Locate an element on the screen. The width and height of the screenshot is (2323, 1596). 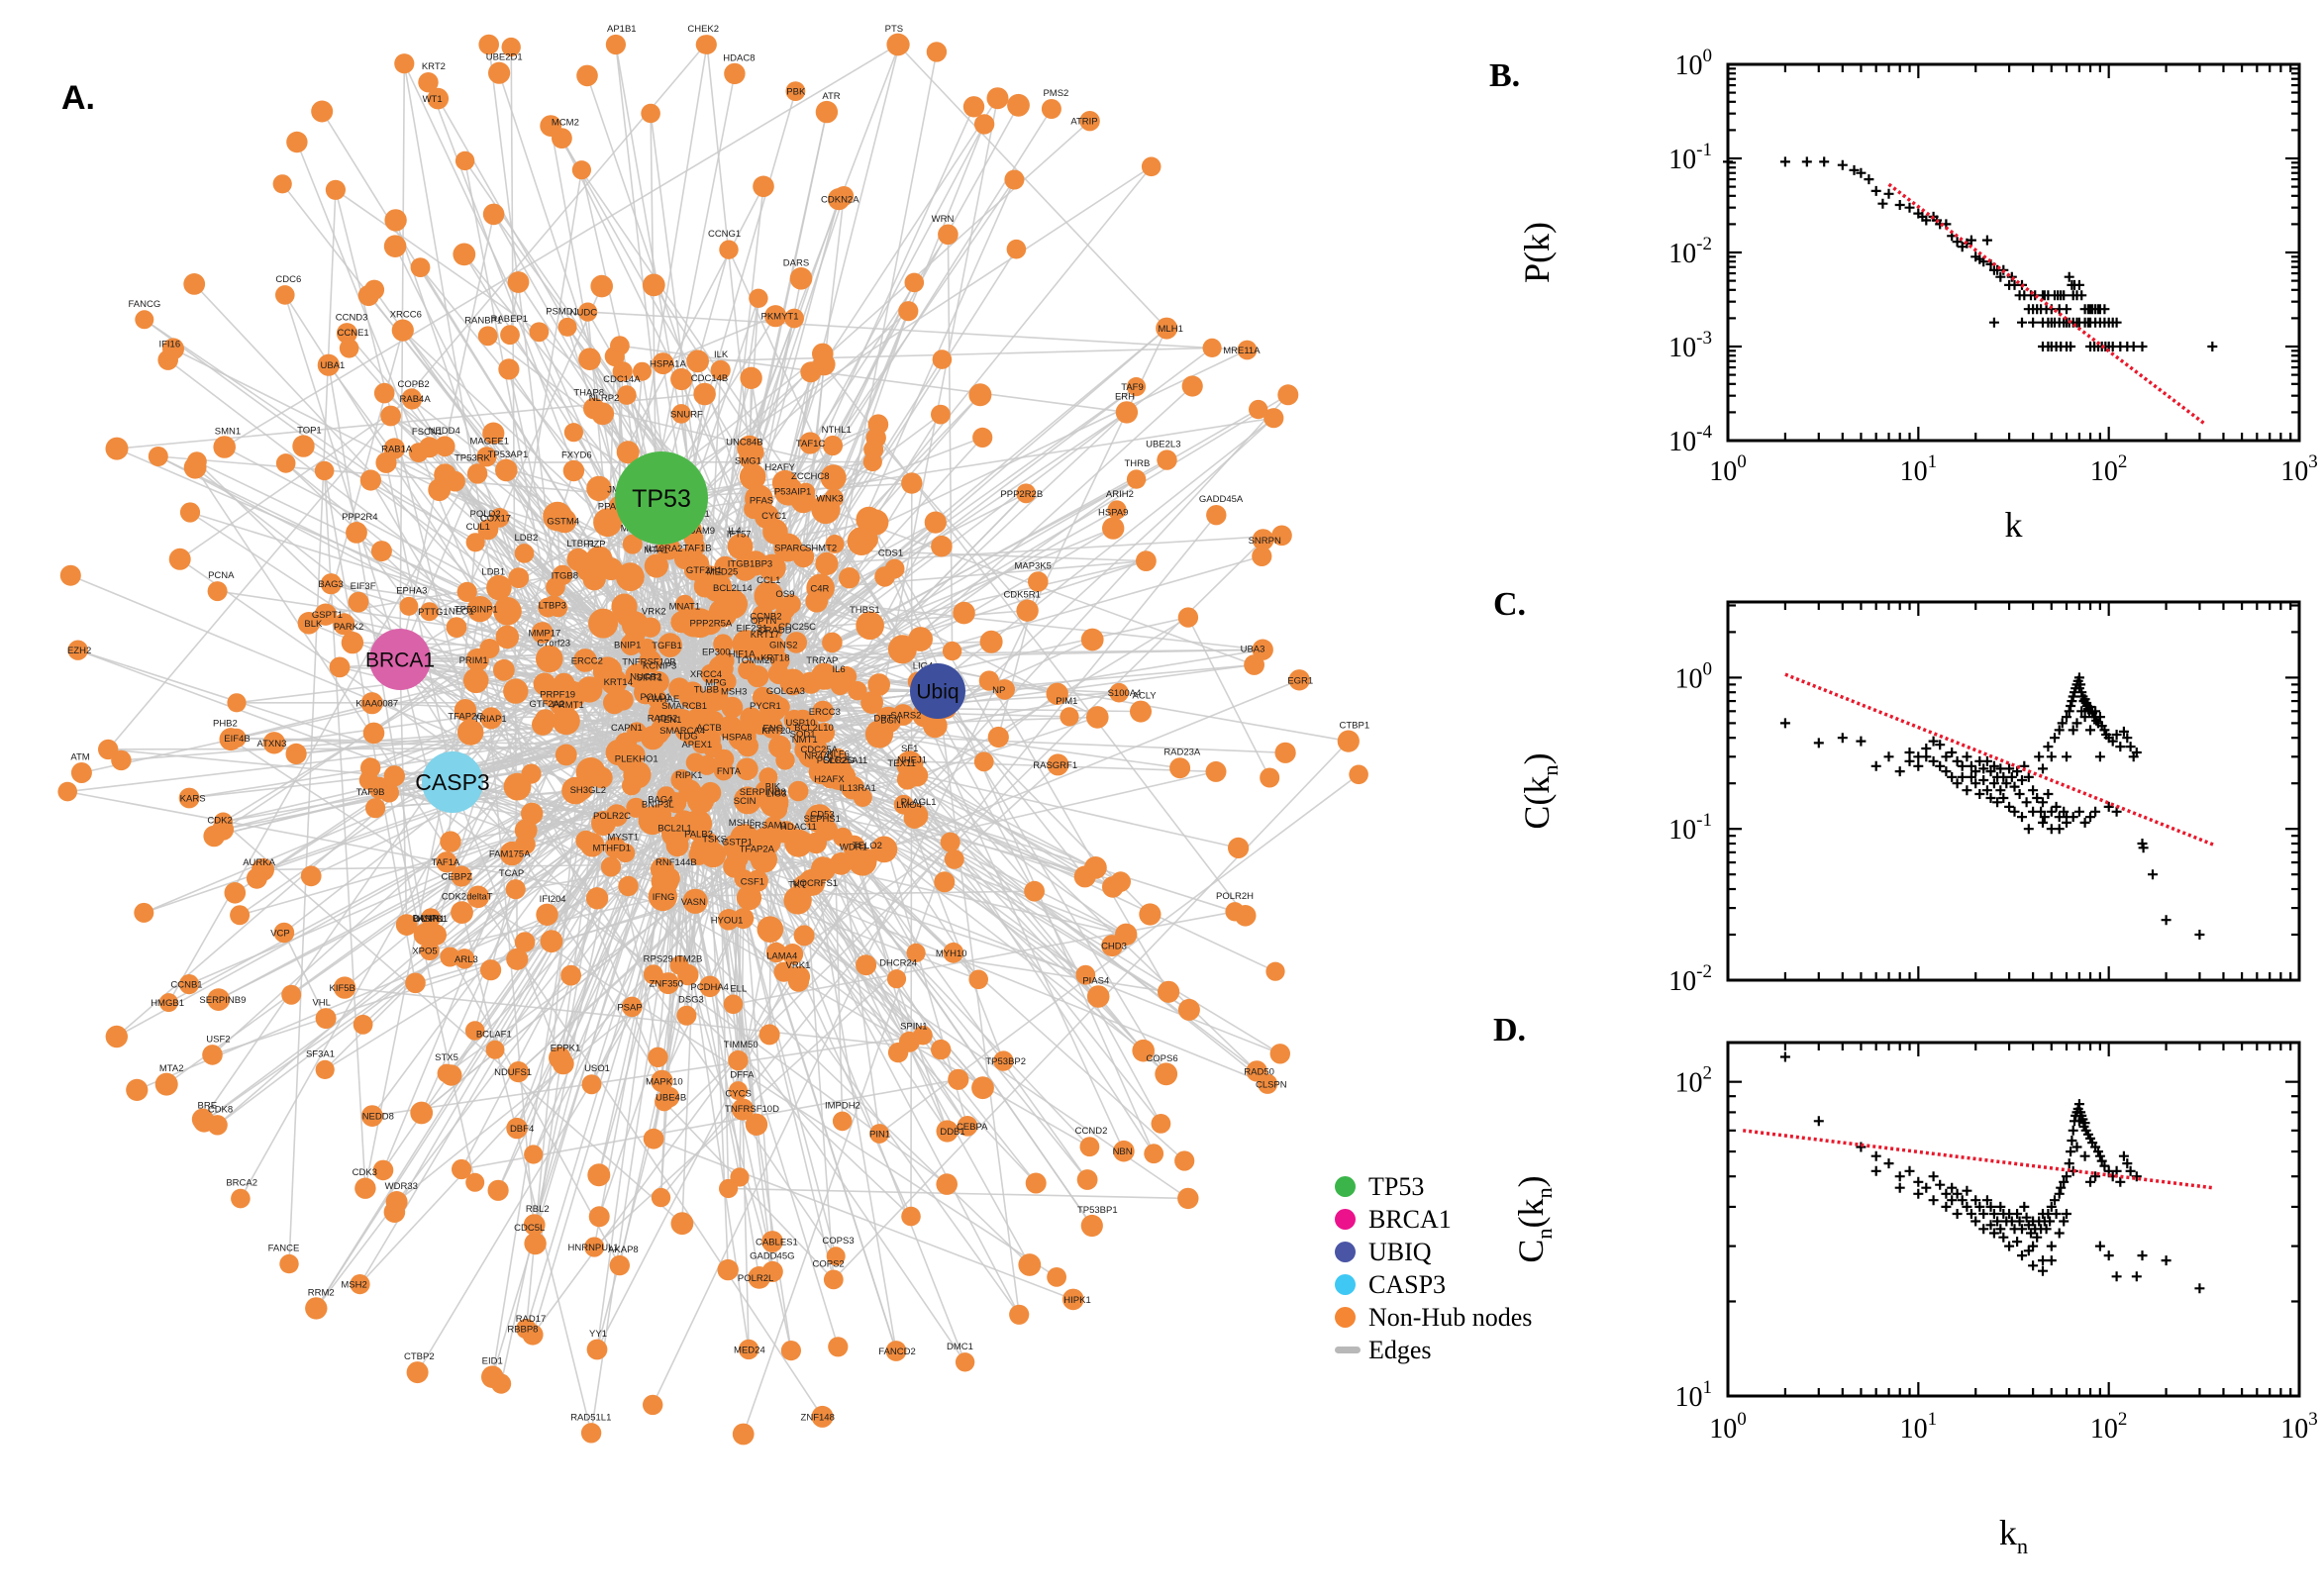
gene-label: ITM2B is located at coordinates (688, 959).